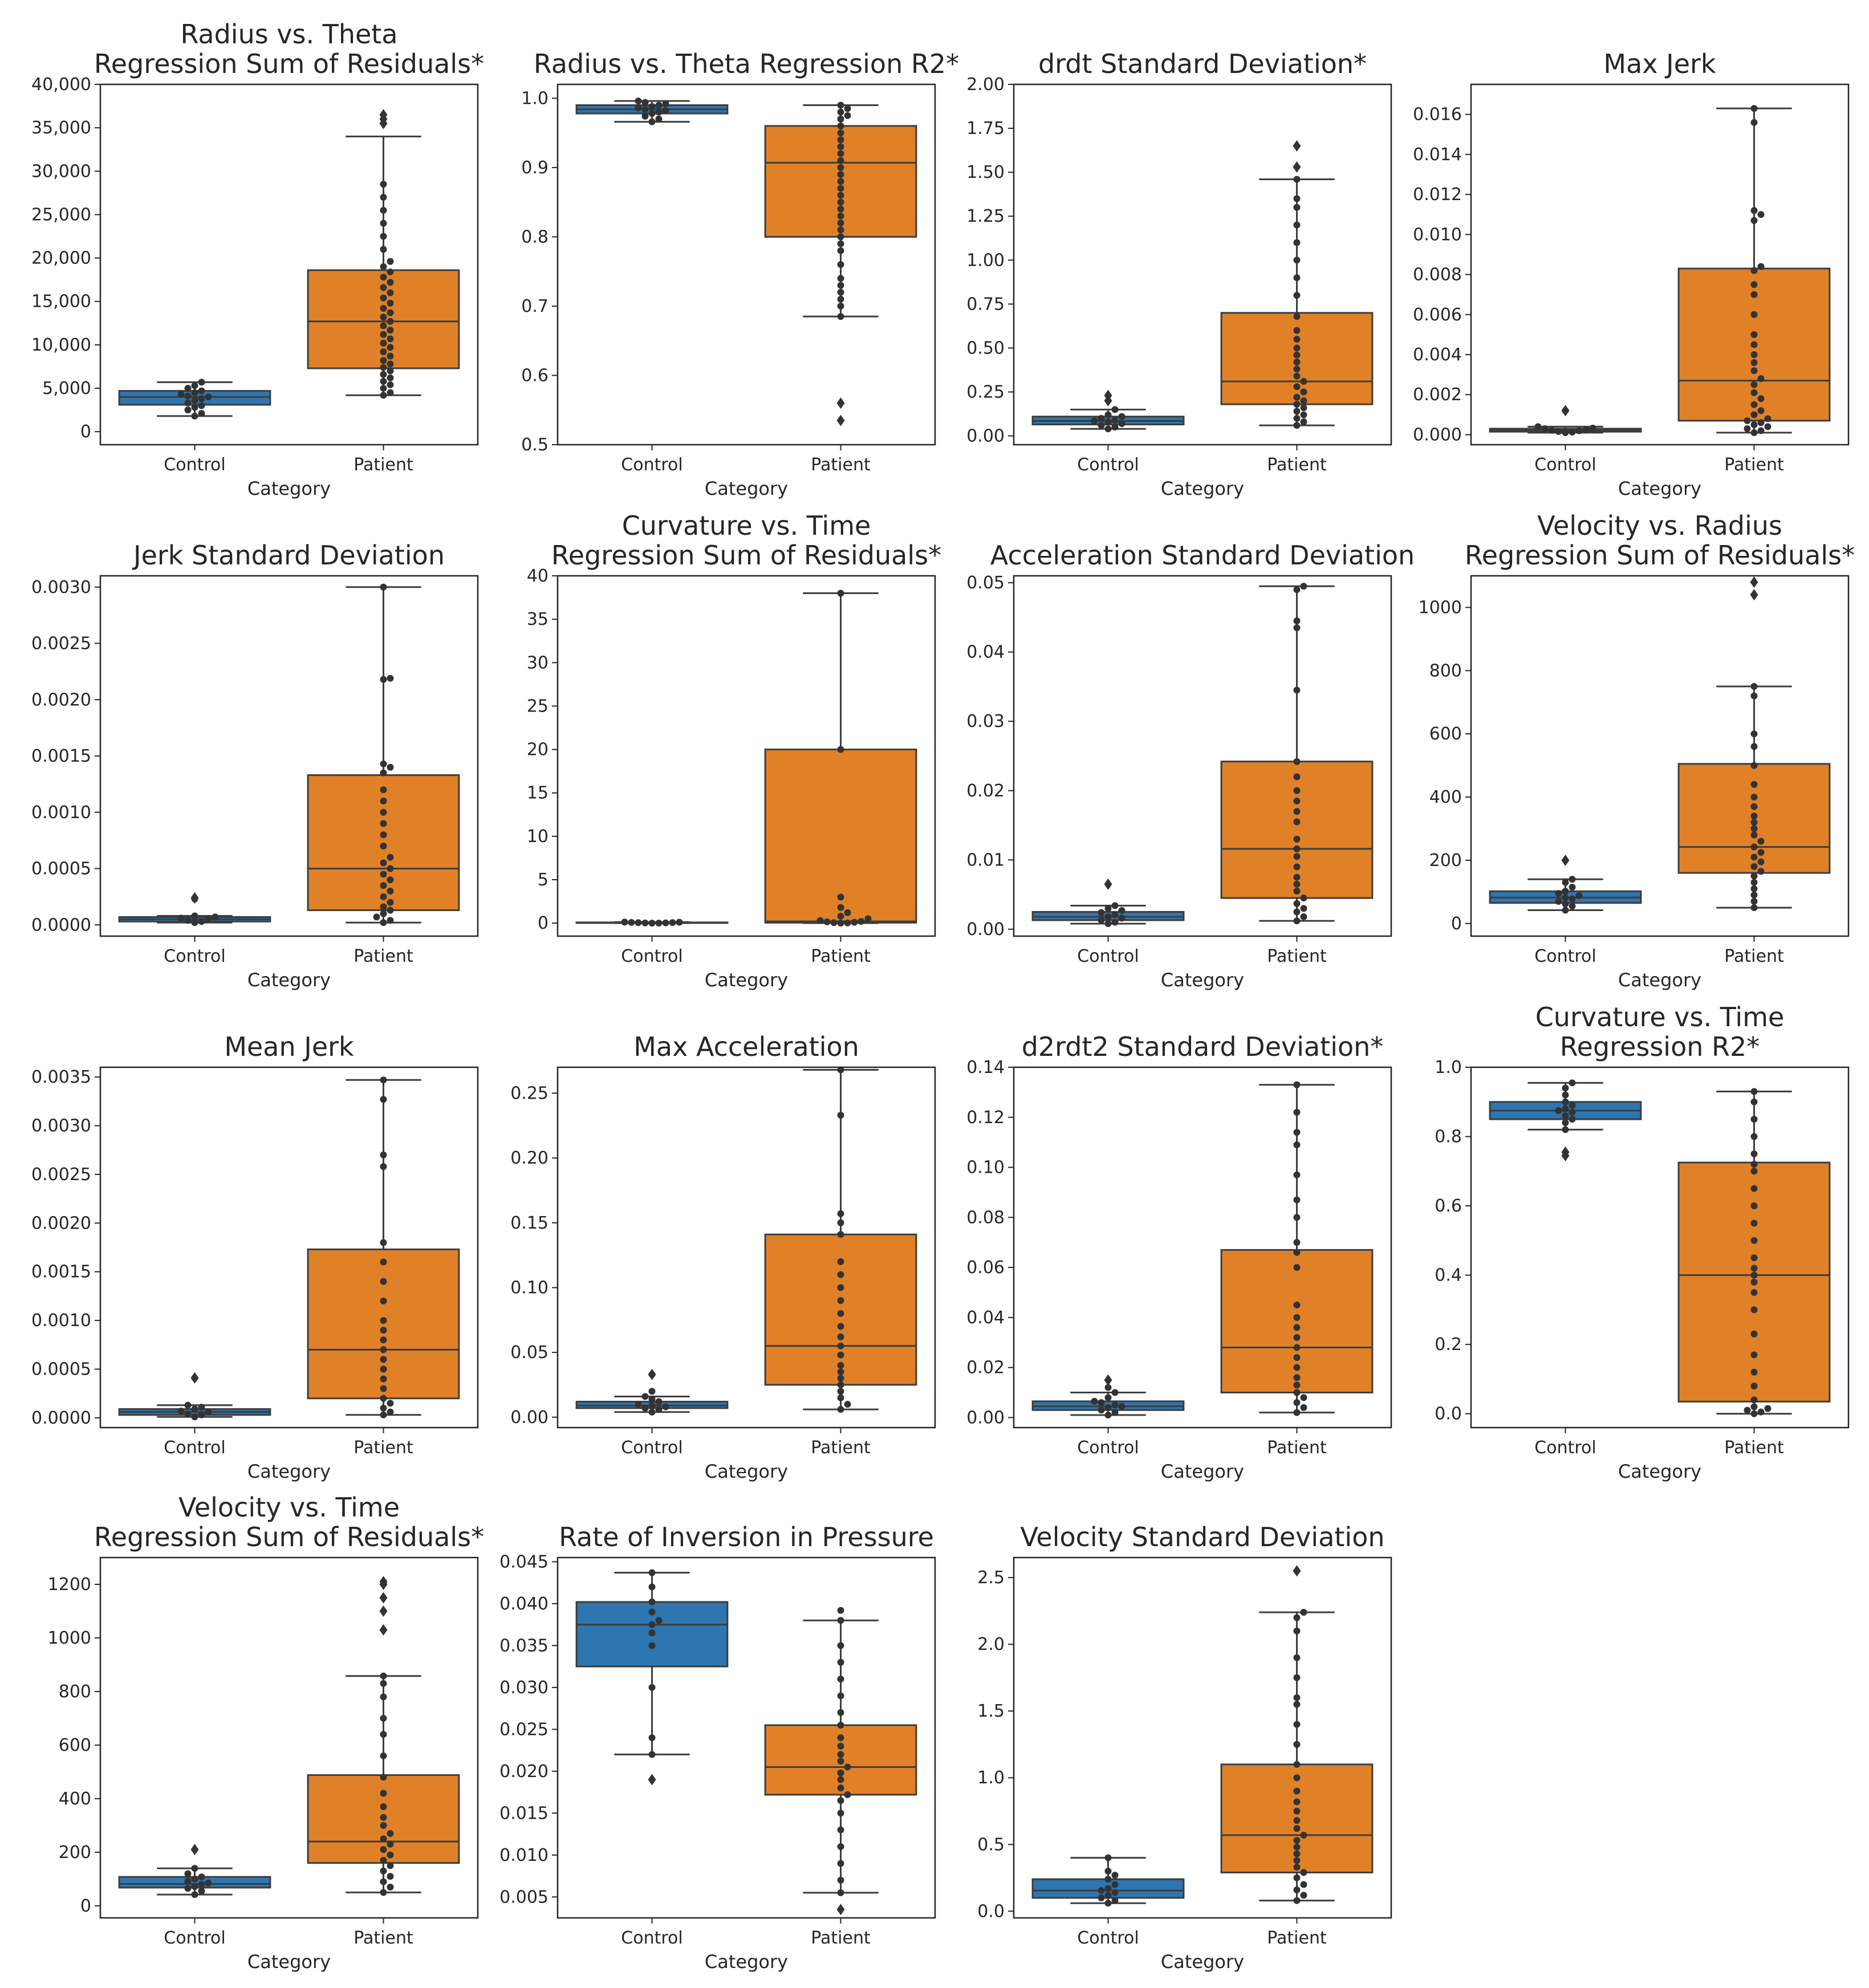 This screenshot has height=1988, width=1869. What do you see at coordinates (194, 1871) in the screenshot?
I see `box-control` at bounding box center [194, 1871].